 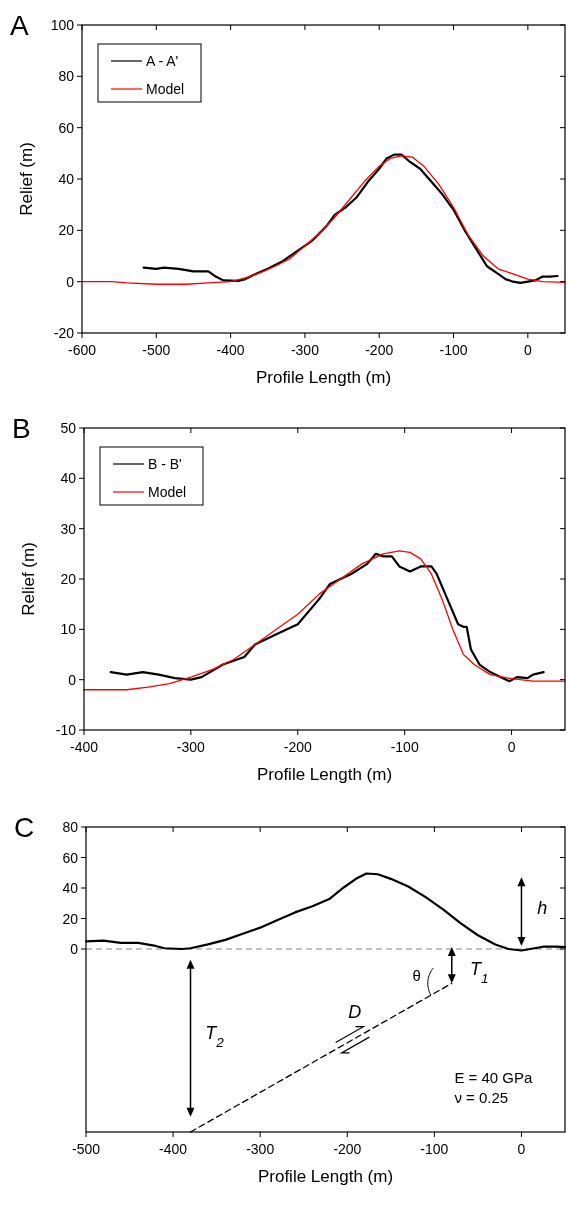 What do you see at coordinates (481, 1097) in the screenshot?
I see `annotation: ν = 0.25` at bounding box center [481, 1097].